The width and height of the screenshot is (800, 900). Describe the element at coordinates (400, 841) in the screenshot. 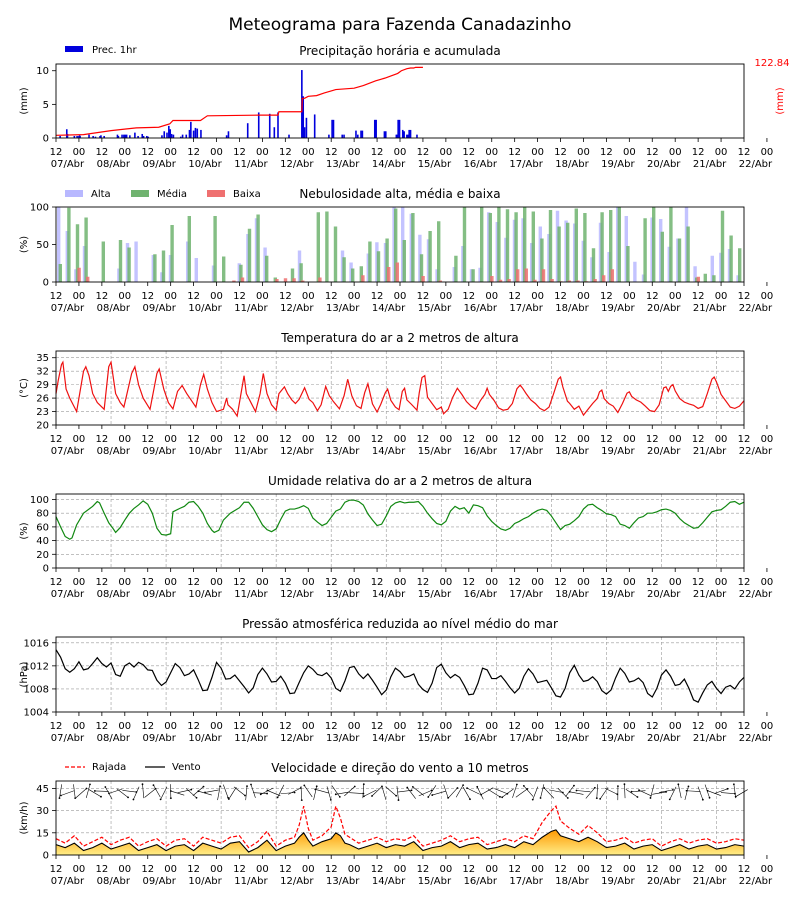

I see `wind-line` at that location.